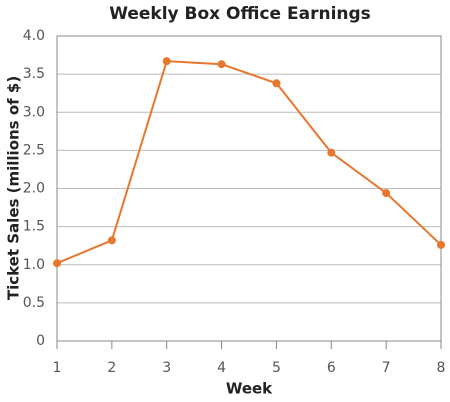 This screenshot has width=450, height=402. I want to click on chart-title: Weekly Box Office Earnings, so click(240, 14).